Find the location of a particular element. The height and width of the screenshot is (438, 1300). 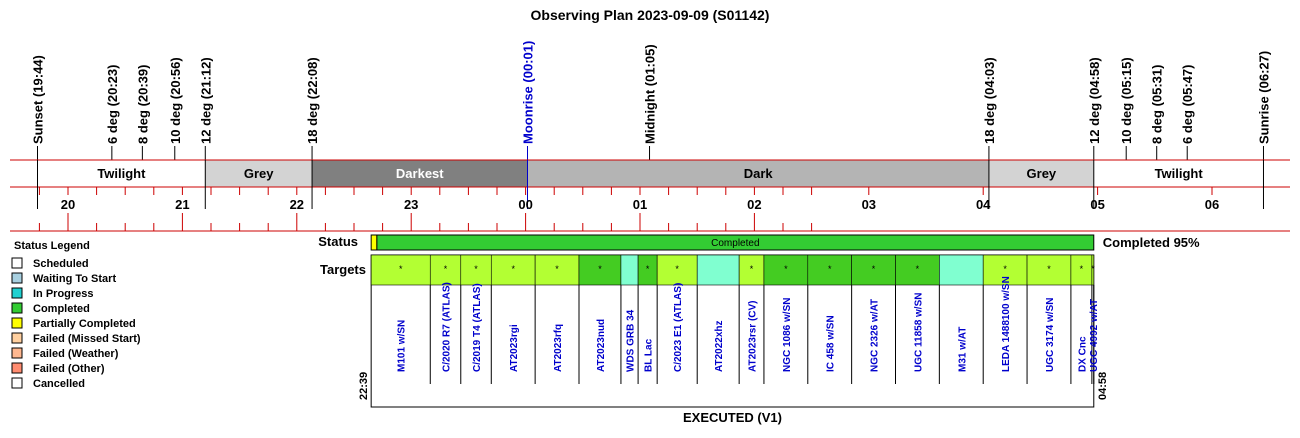

target-name-m31-w-at: M31 w/AT is located at coordinates (962, 349).